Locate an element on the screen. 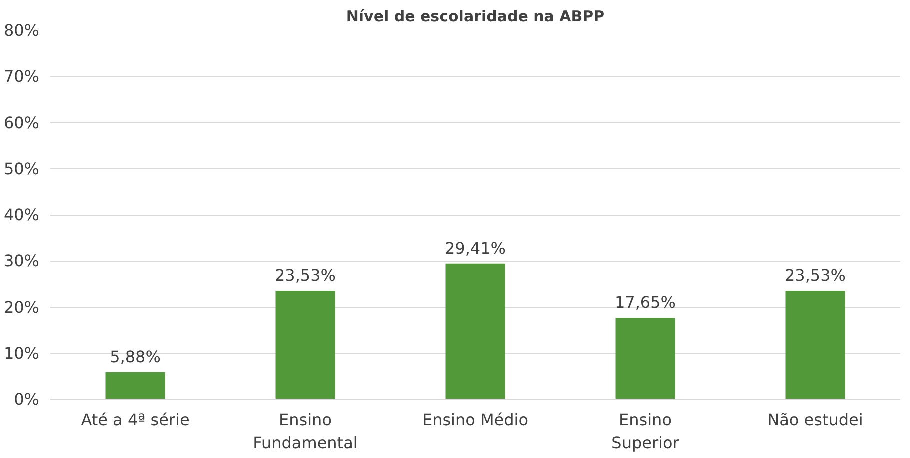  x-tick-label: Ensino Superior is located at coordinates (646, 431).